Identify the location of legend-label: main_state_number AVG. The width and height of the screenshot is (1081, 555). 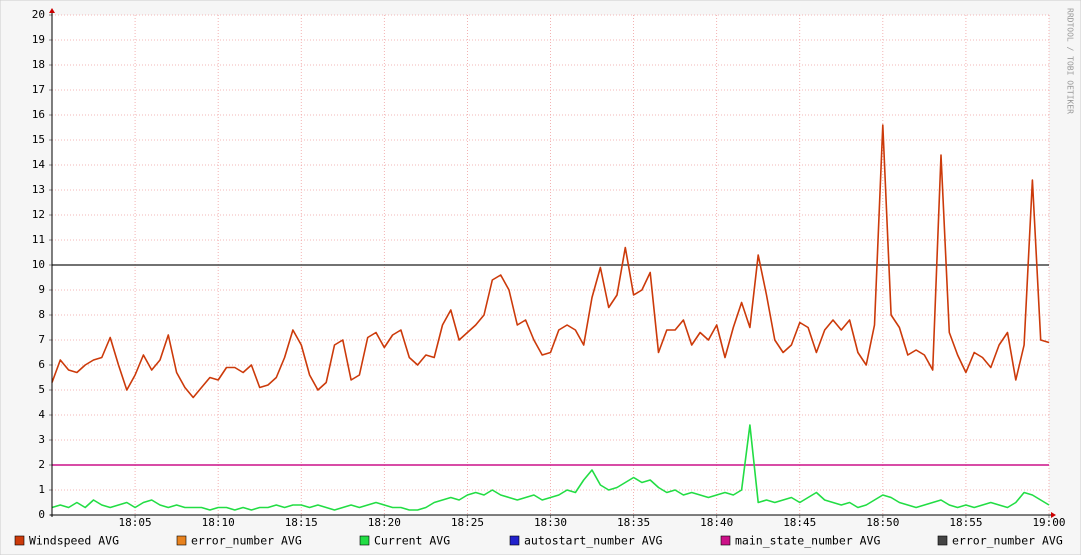
(807, 541).